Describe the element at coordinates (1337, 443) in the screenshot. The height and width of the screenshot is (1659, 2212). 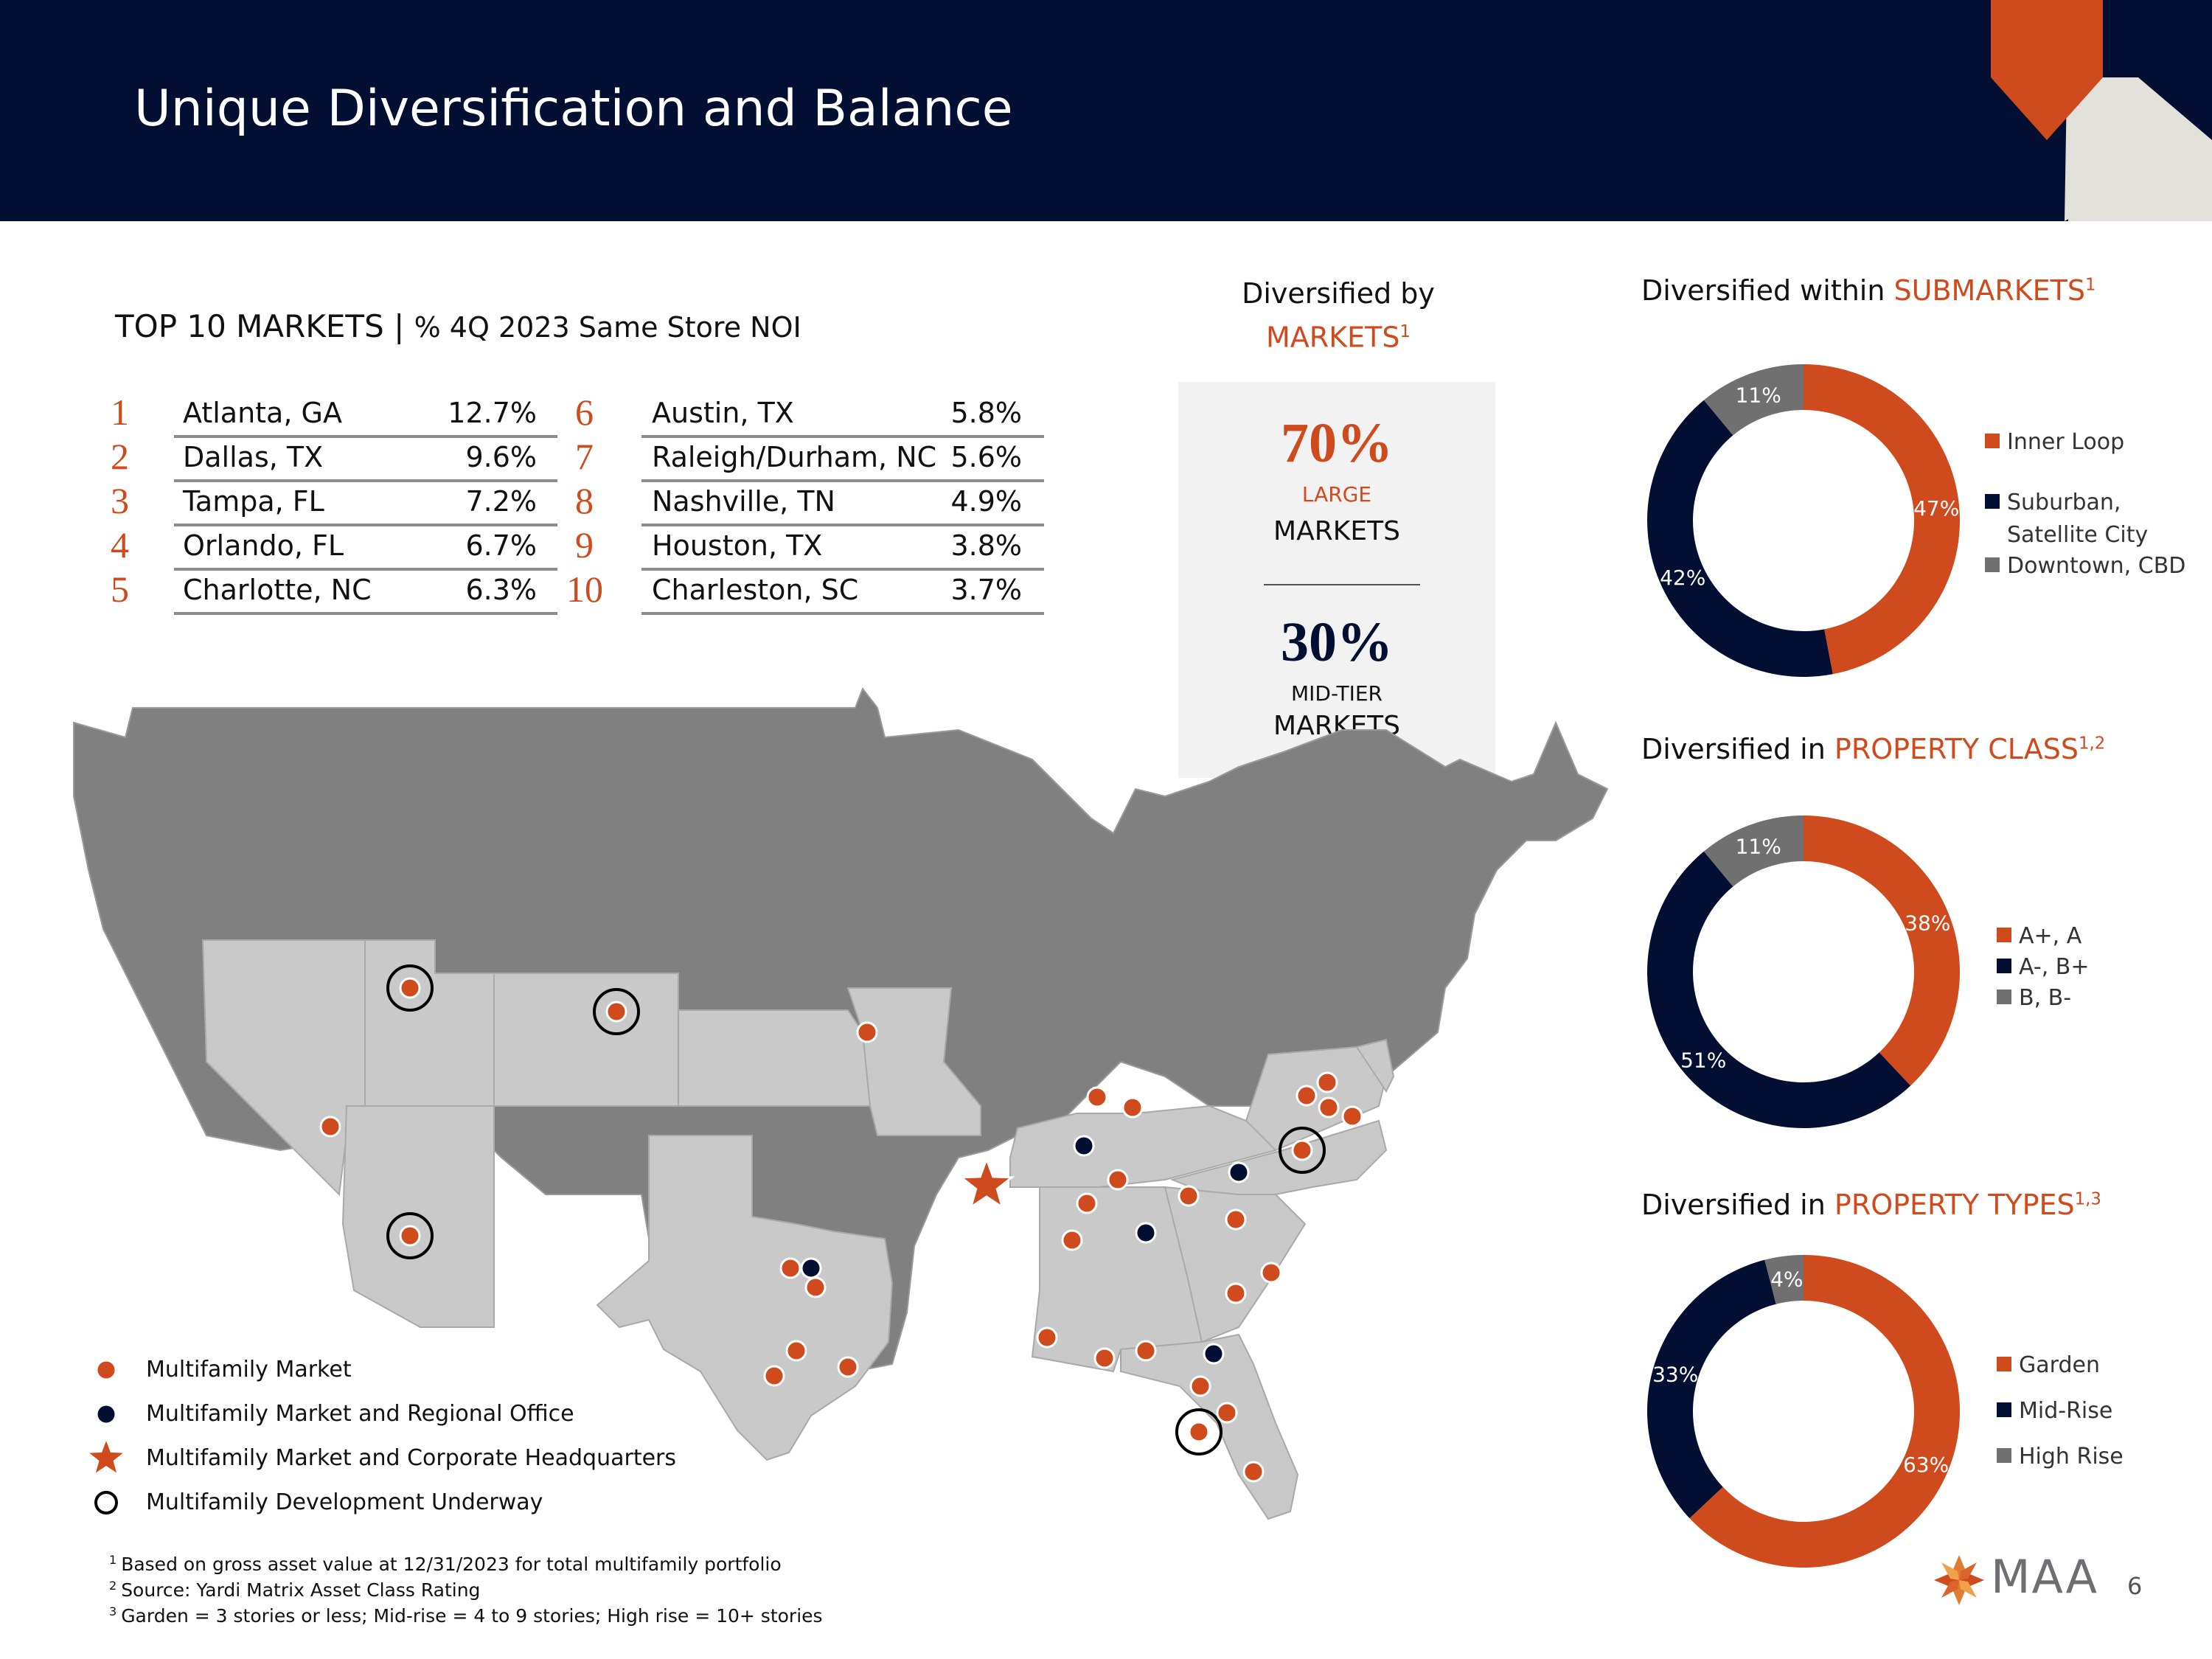
I see `large-markets-pct: 70%` at that location.